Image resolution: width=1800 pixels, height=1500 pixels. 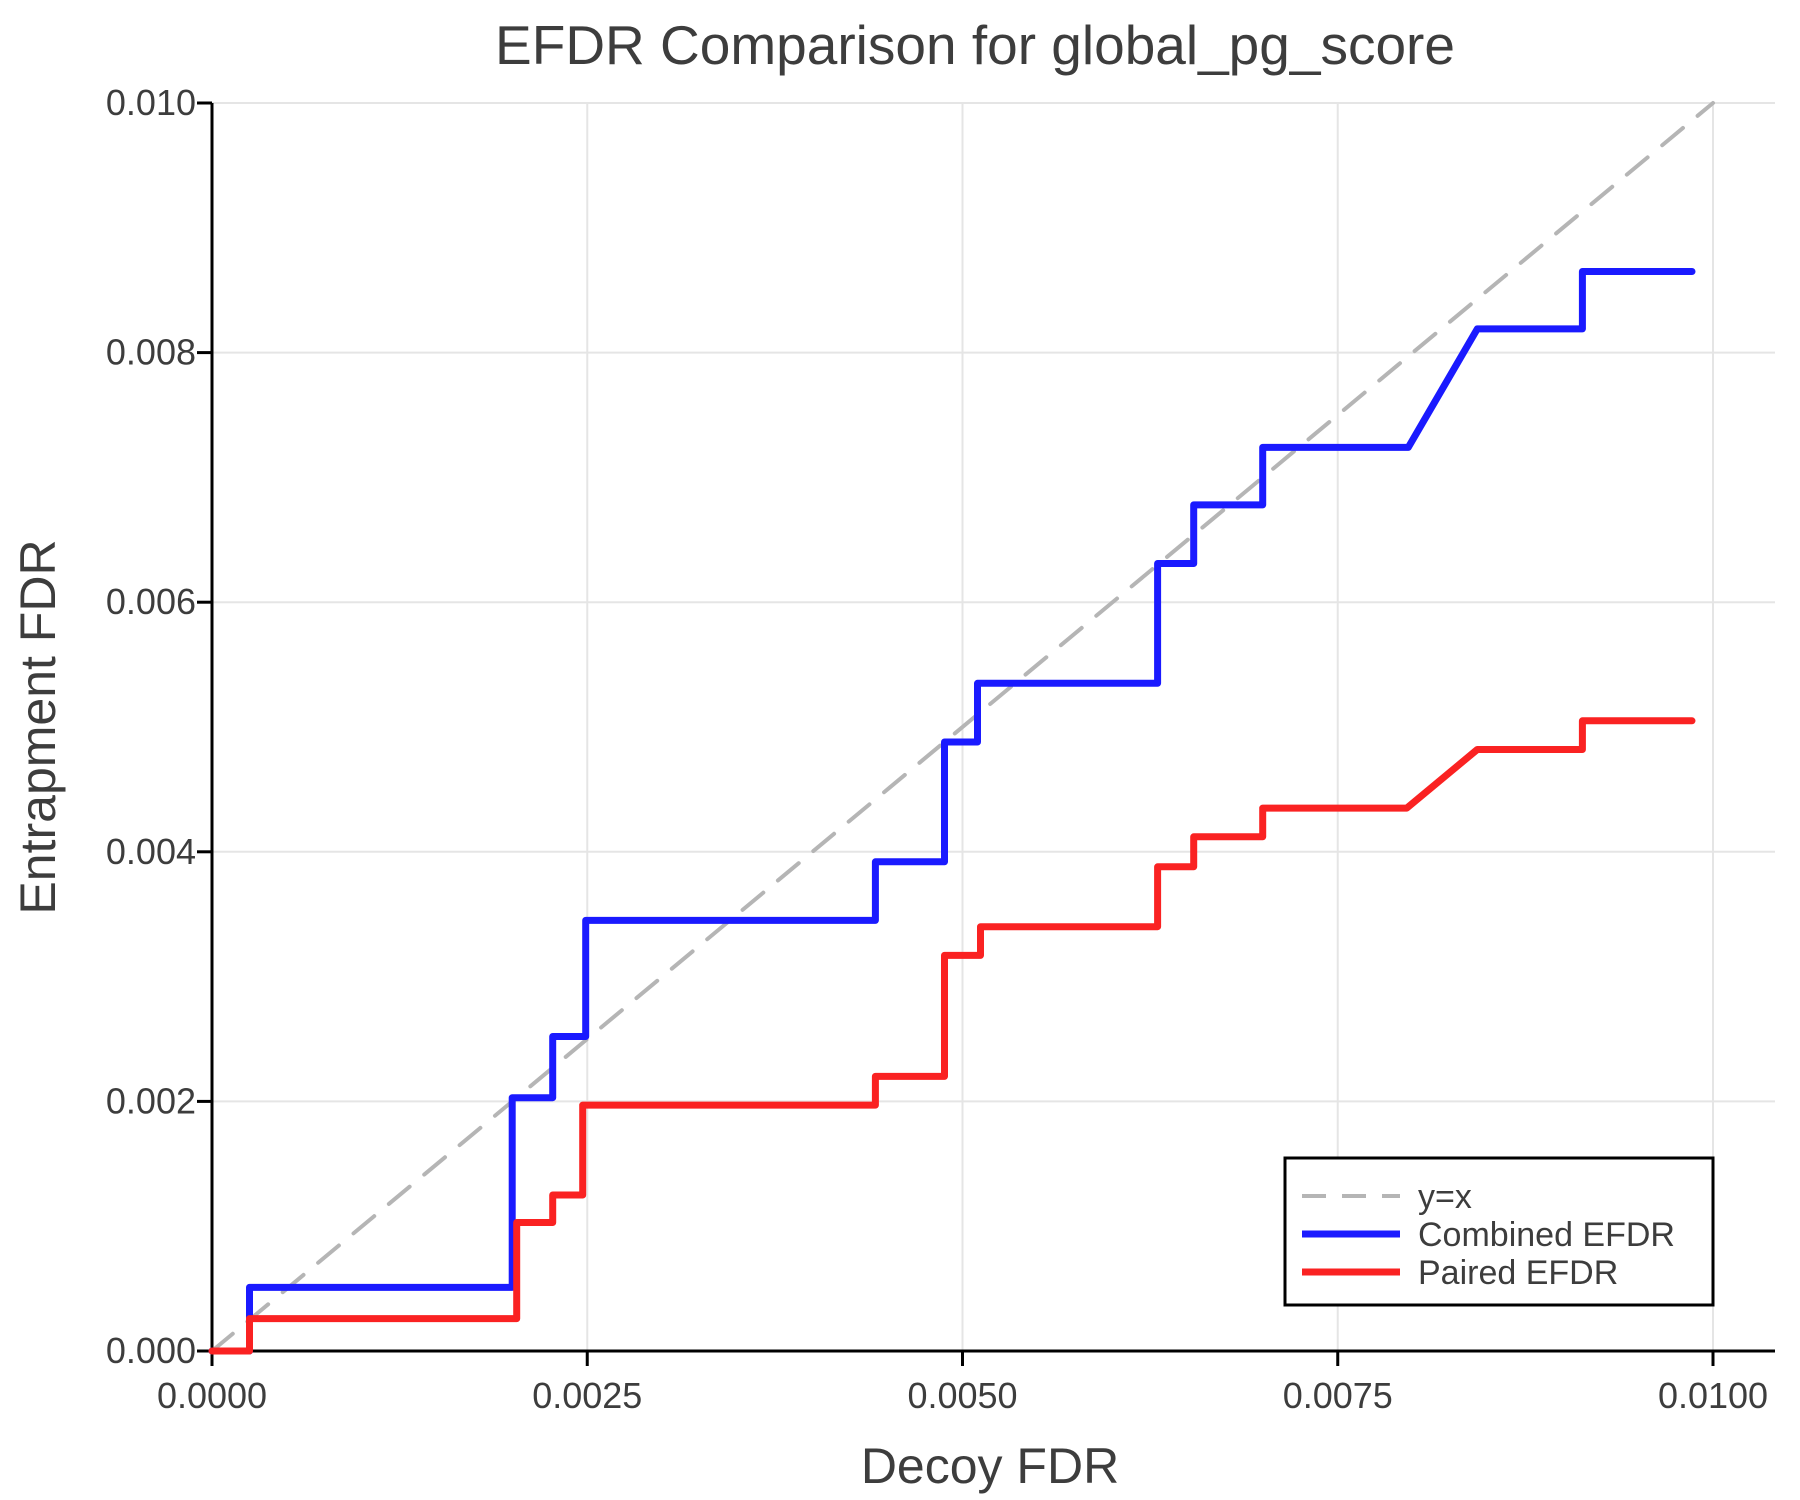 I want to click on x-tick-label: 0.0025, so click(x=587, y=1395).